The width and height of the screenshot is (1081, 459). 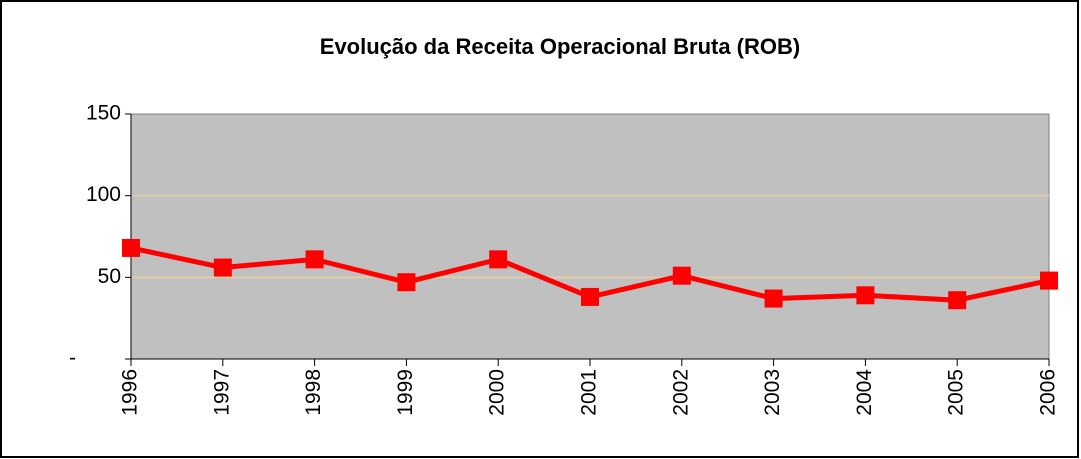 What do you see at coordinates (130, 392) in the screenshot?
I see `x-tick-label: 1996` at bounding box center [130, 392].